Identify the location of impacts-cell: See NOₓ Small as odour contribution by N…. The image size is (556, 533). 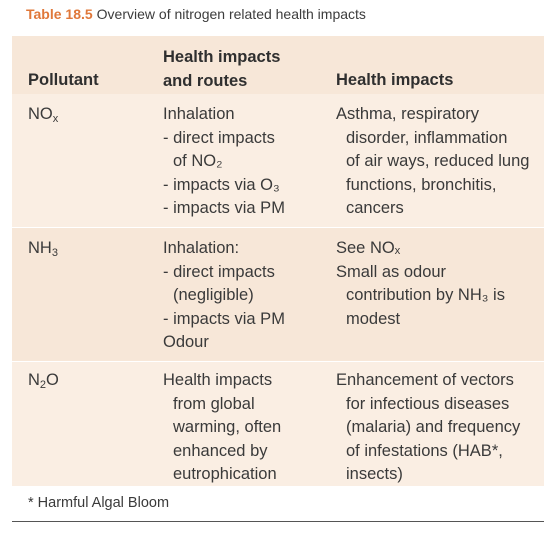
(438, 284).